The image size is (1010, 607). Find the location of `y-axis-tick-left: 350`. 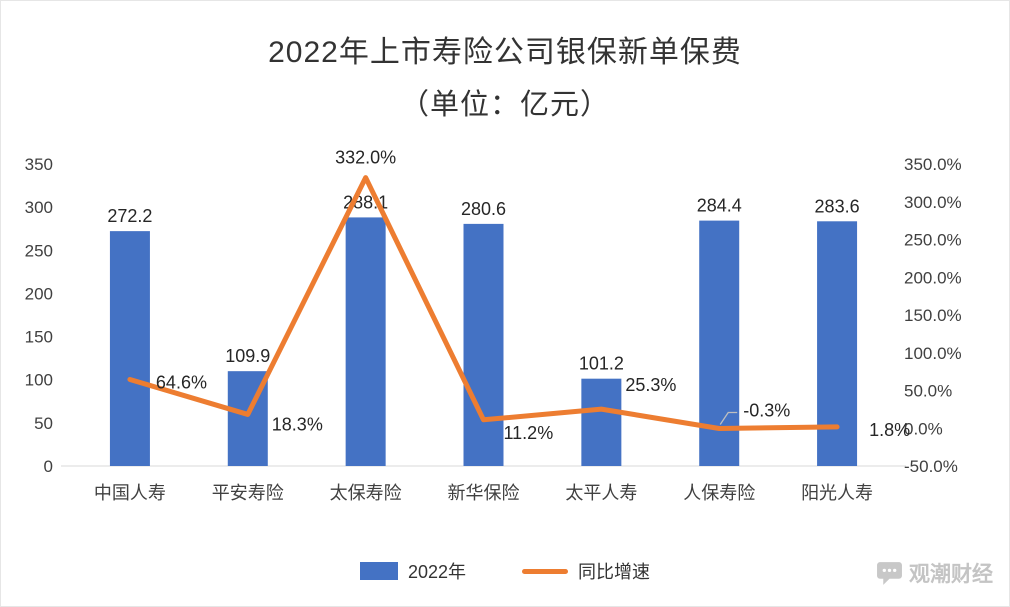

y-axis-tick-left: 350 is located at coordinates (39, 164).